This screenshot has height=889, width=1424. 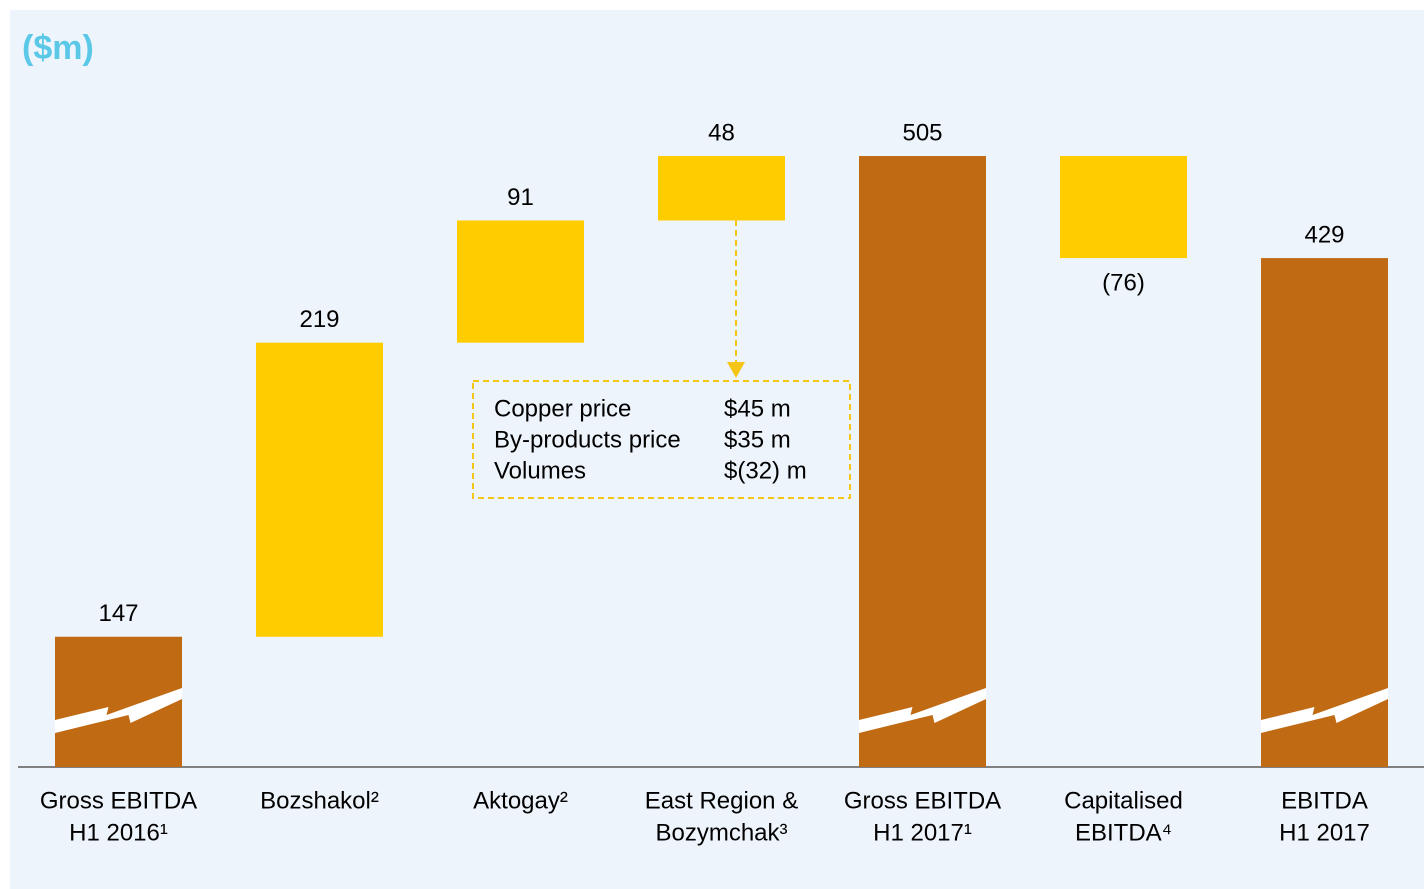 I want to click on arrow-head, so click(x=736, y=370).